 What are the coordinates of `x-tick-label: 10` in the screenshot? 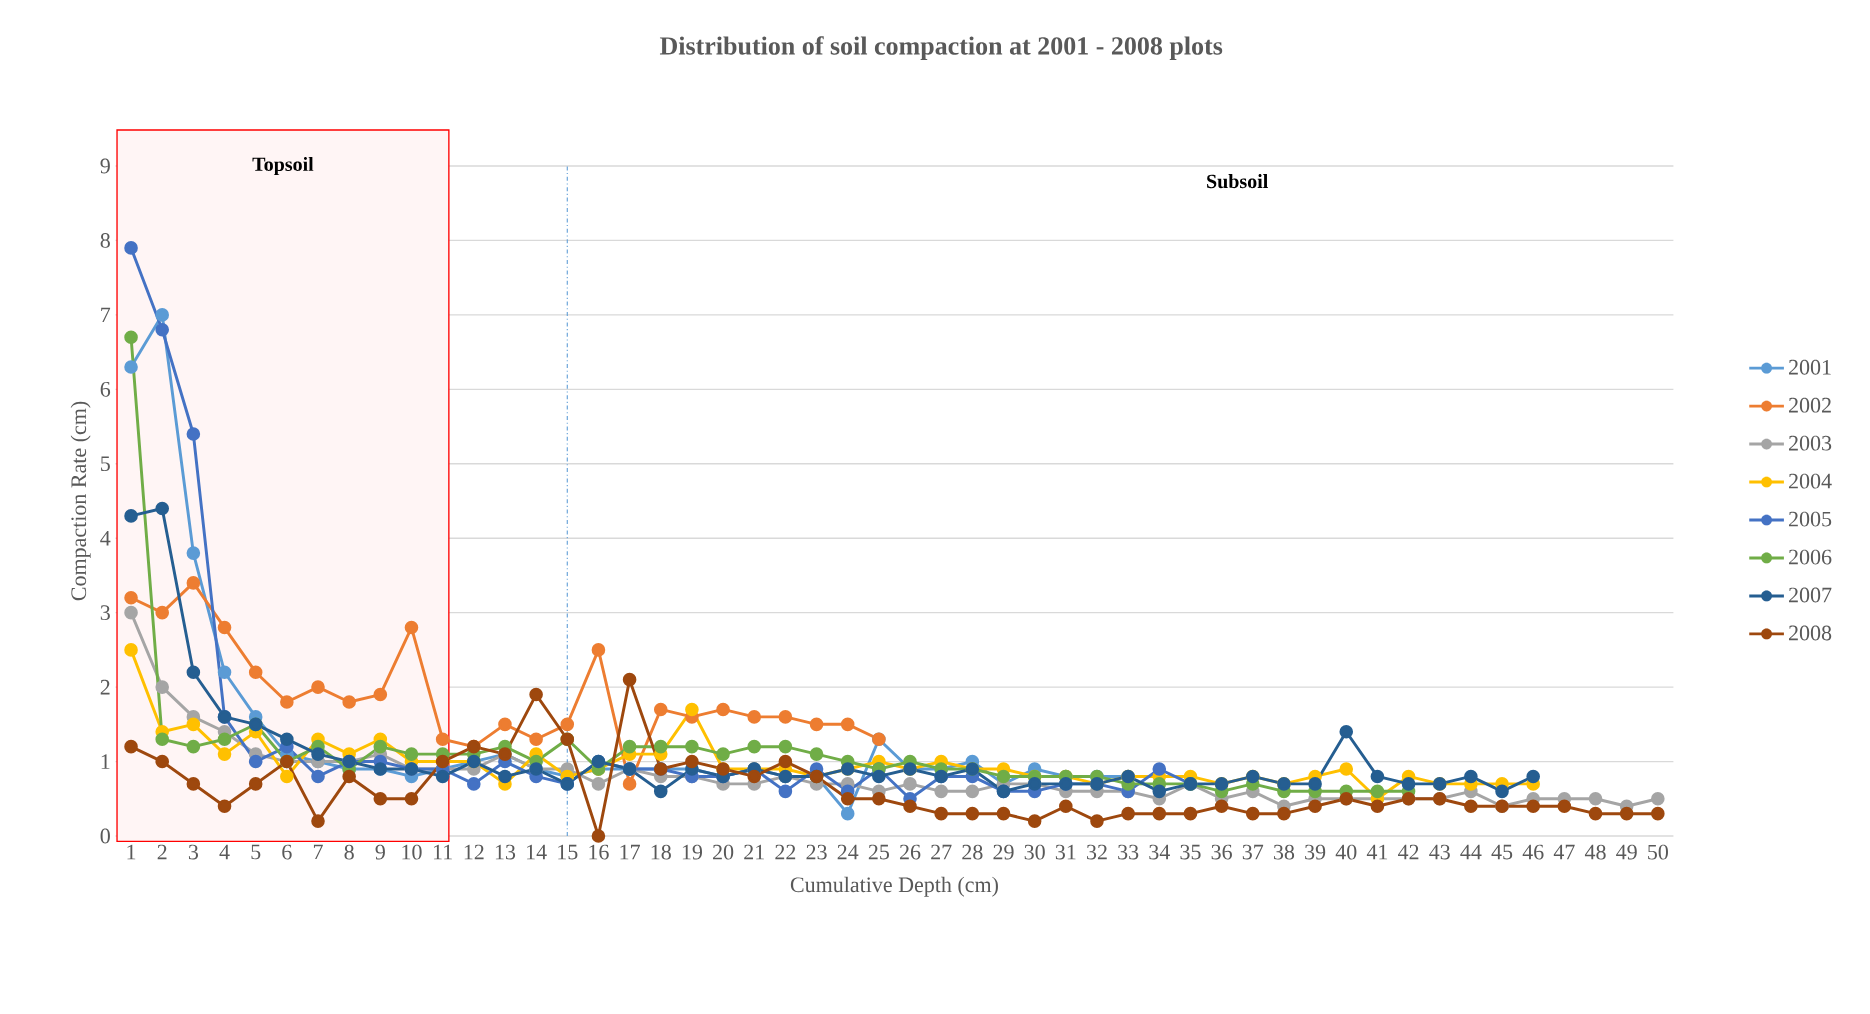 It's located at (412, 852).